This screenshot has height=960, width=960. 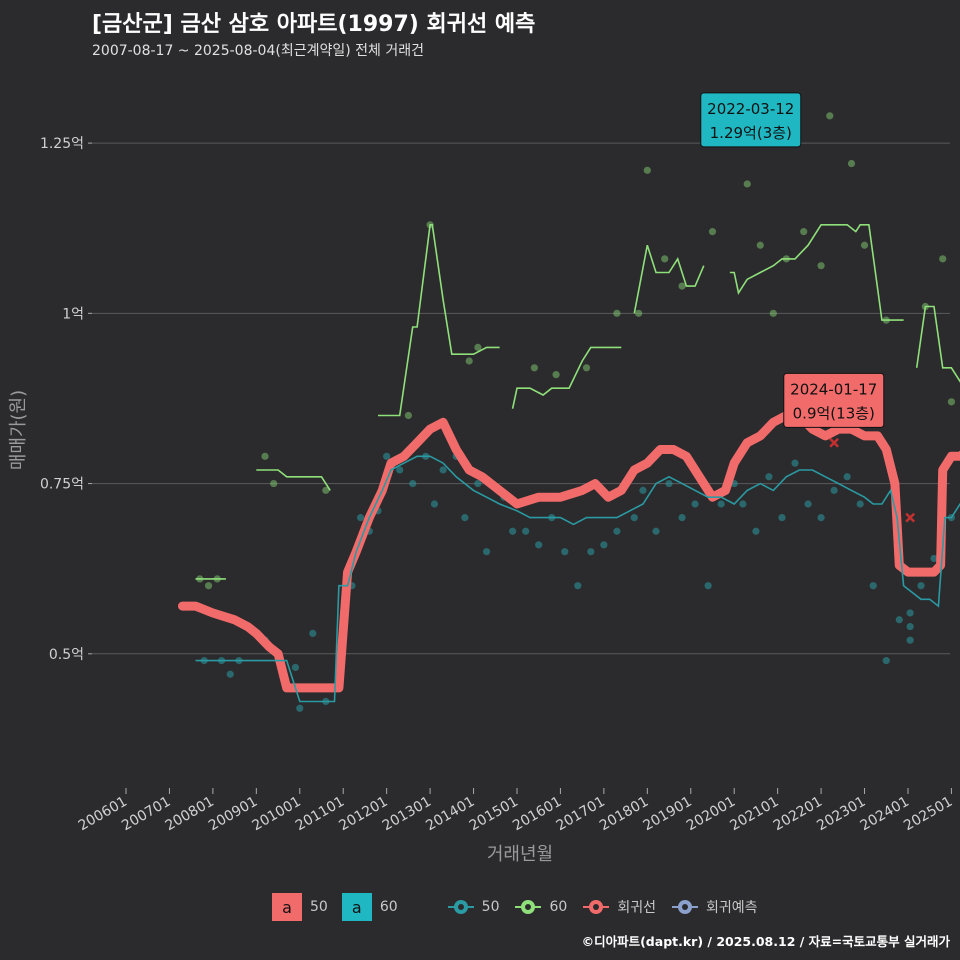 What do you see at coordinates (558, 907) in the screenshot?
I see `legend-label: 60` at bounding box center [558, 907].